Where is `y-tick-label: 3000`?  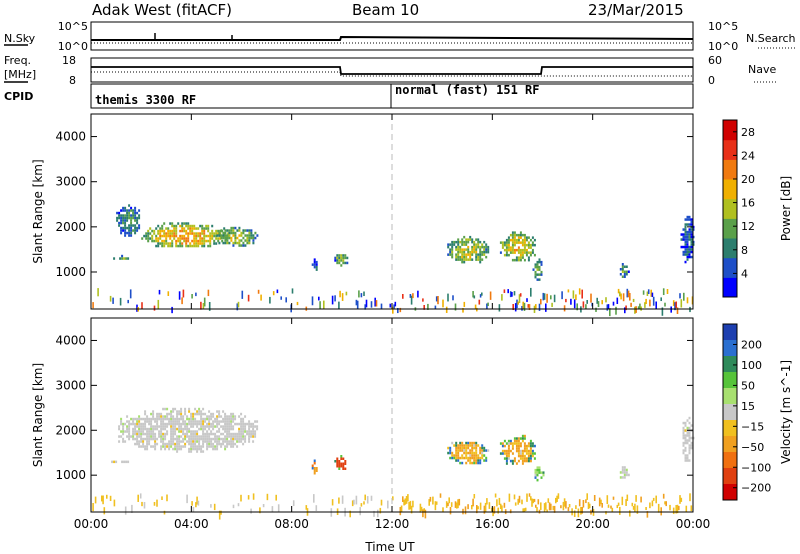
y-tick-label: 3000 is located at coordinates (70, 182).